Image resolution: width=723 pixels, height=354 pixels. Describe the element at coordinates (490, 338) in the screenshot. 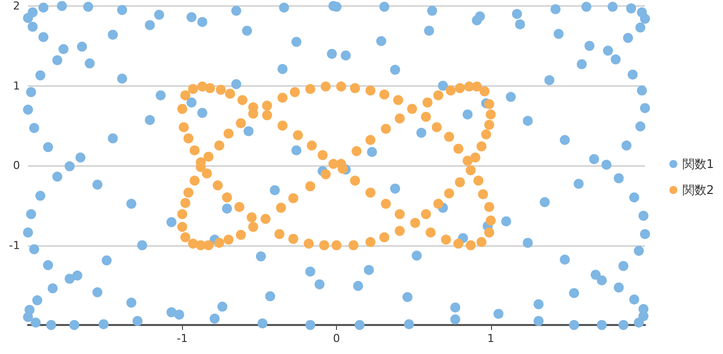

I see `x-tick-label: 1` at that location.